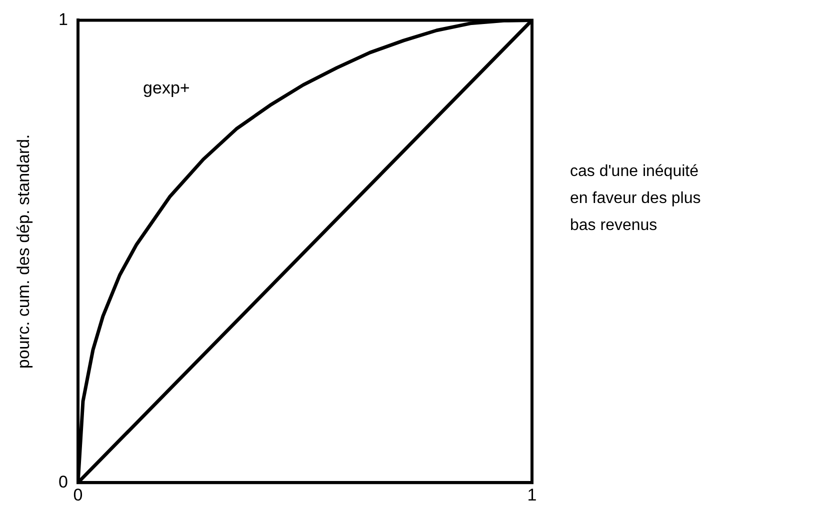  I want to click on text: cas d'une inéquité en faveur des plus bas revenus, so click(636, 199).